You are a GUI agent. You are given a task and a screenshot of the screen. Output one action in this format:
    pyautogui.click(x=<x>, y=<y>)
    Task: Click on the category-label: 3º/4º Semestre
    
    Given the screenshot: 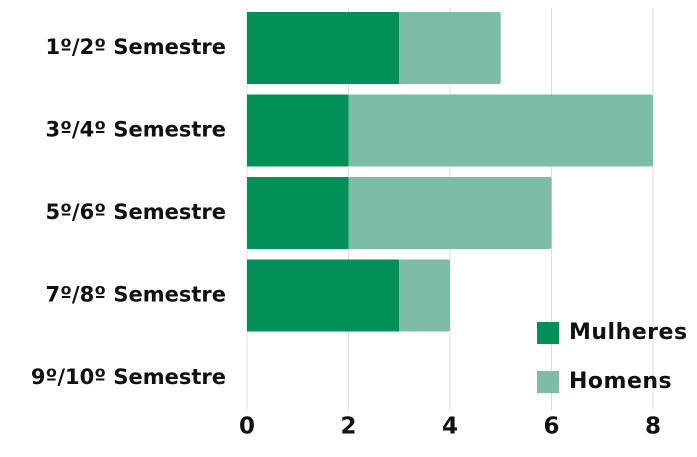 What is the action you would take?
    pyautogui.click(x=135, y=130)
    